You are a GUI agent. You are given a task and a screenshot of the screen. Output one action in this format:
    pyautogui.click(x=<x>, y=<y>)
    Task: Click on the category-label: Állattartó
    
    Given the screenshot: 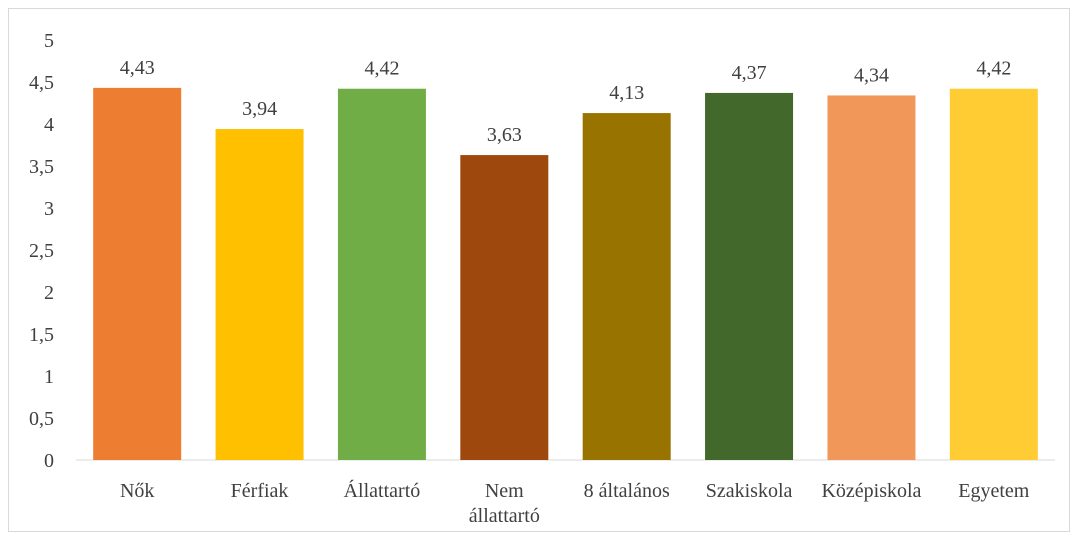 What is the action you would take?
    pyautogui.click(x=382, y=490)
    